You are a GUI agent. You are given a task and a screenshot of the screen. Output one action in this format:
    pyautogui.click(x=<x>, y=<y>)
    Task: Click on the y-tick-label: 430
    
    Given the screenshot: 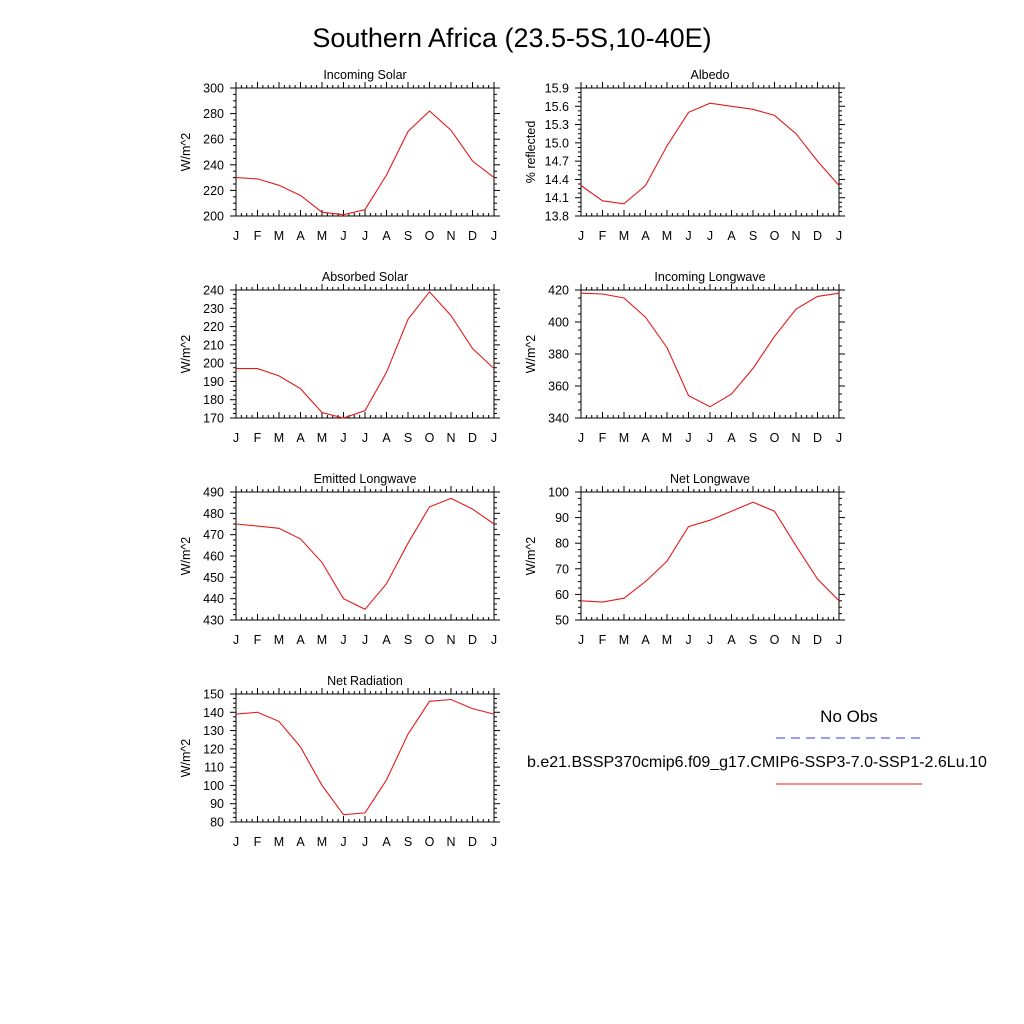 What is the action you would take?
    pyautogui.click(x=213, y=621)
    